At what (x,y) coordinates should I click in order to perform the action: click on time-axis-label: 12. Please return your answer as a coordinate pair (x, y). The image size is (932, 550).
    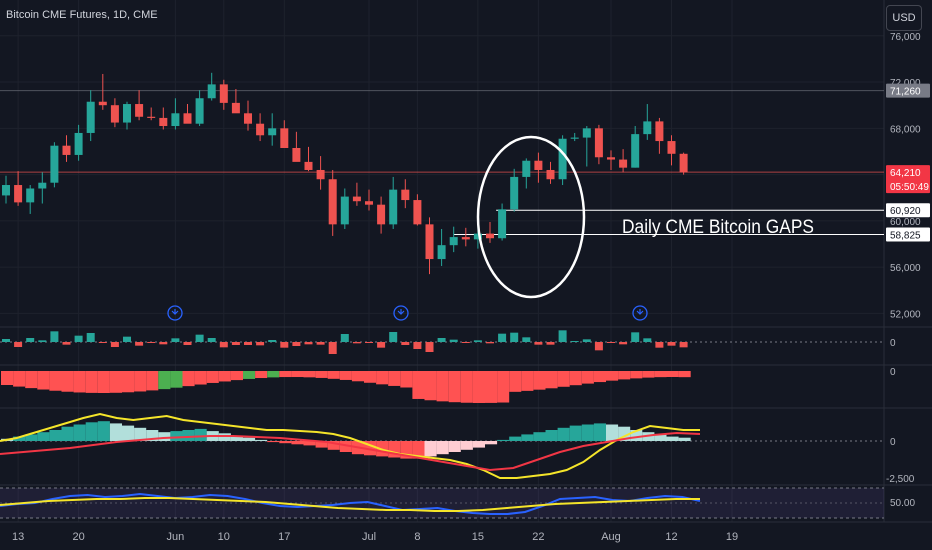
    Looking at the image, I should click on (671, 537).